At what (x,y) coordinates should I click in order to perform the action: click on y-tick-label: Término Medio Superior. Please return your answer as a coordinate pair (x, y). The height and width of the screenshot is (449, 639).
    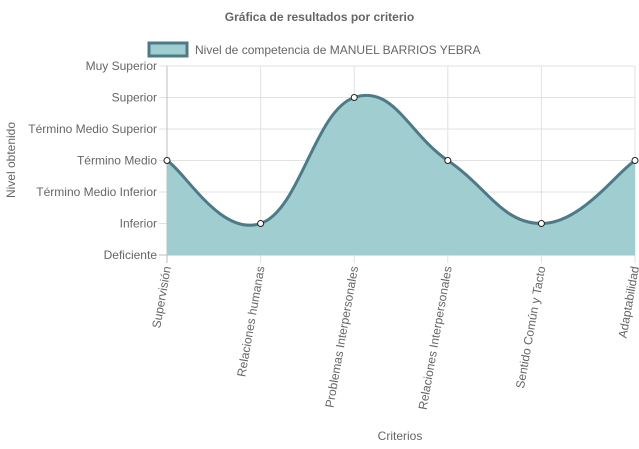
    Looking at the image, I should click on (92, 129).